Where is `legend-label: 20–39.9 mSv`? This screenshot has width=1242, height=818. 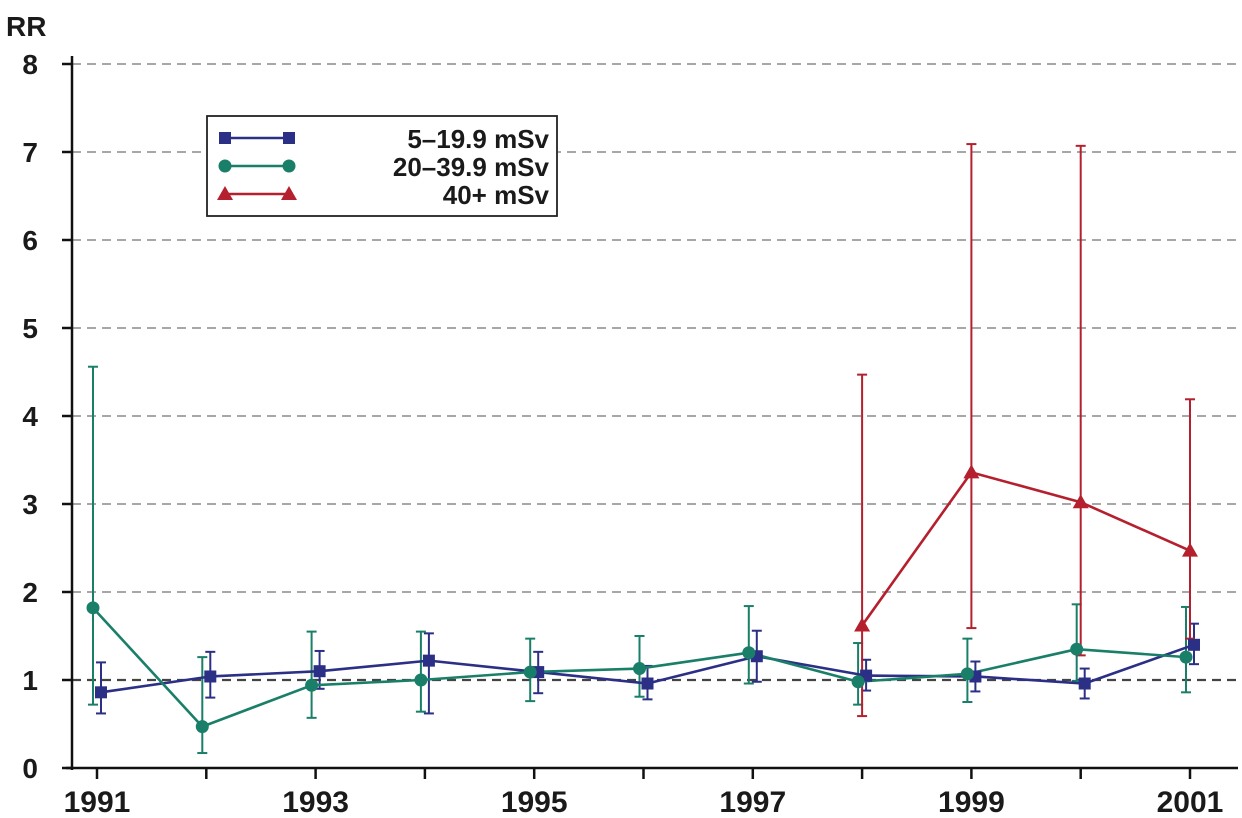 legend-label: 20–39.9 mSv is located at coordinates (471, 167).